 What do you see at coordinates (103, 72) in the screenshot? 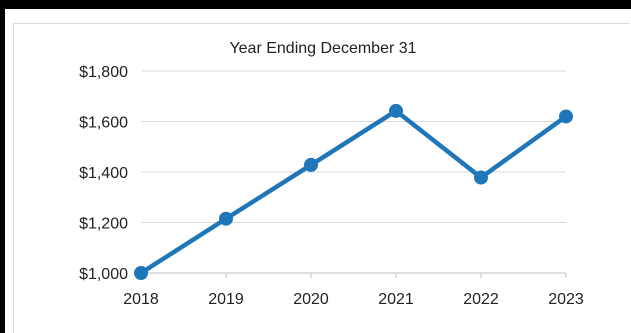
I see `y-tick-label-1800: $1,800` at bounding box center [103, 72].